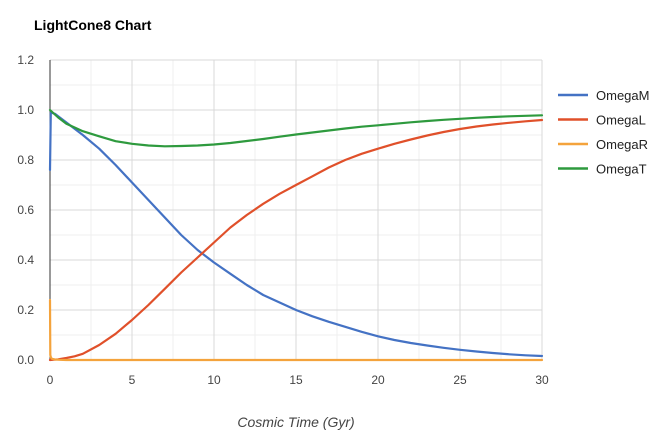  What do you see at coordinates (93, 25) in the screenshot?
I see `chart-title: LightCone8 Chart` at bounding box center [93, 25].